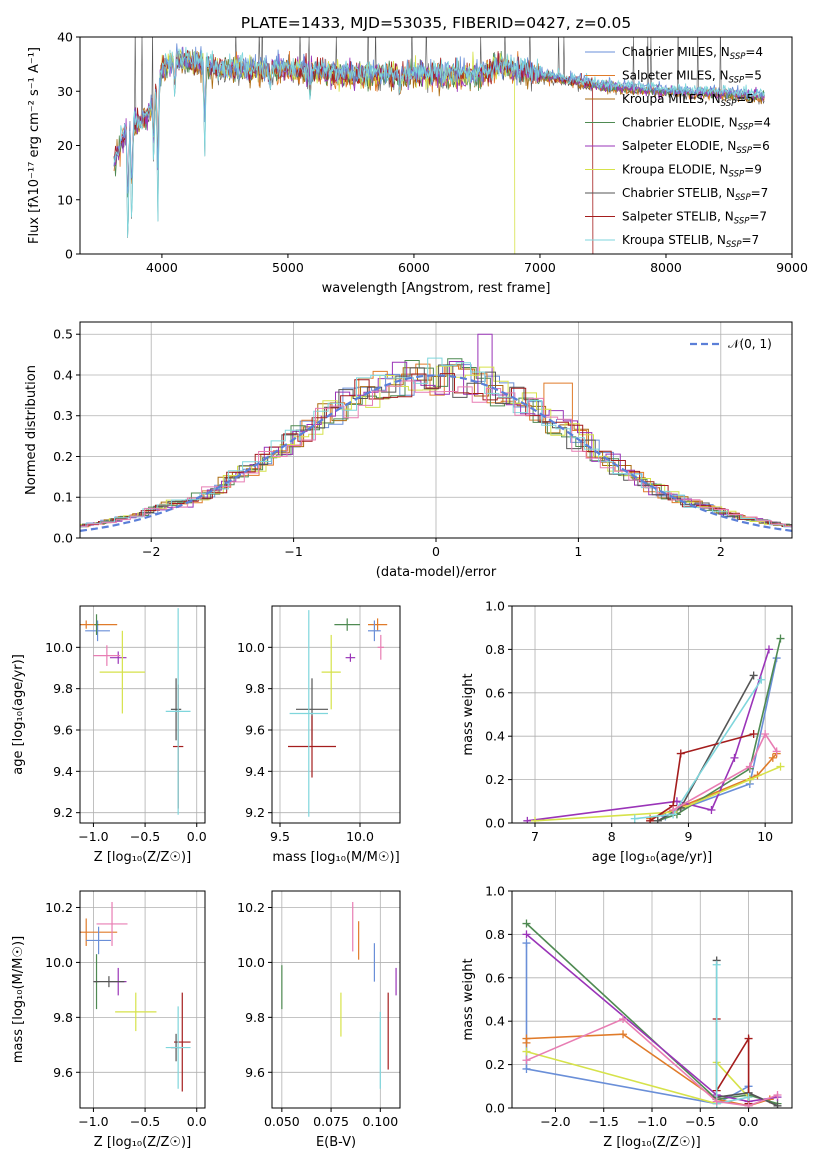  What do you see at coordinates (65, 145) in the screenshot?
I see `spectrum-ytick-label: 20` at bounding box center [65, 145].